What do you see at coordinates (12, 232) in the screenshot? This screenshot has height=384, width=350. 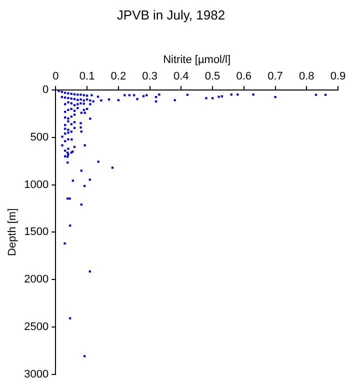 I see `y-axis-title: Depth [m]` at bounding box center [12, 232].